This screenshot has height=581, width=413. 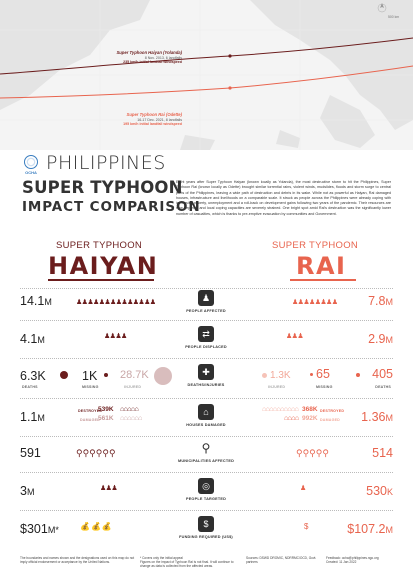 What do you see at coordinates (106, 418) in the screenshot?
I see `haiyan-damaged-value: 561K` at bounding box center [106, 418].